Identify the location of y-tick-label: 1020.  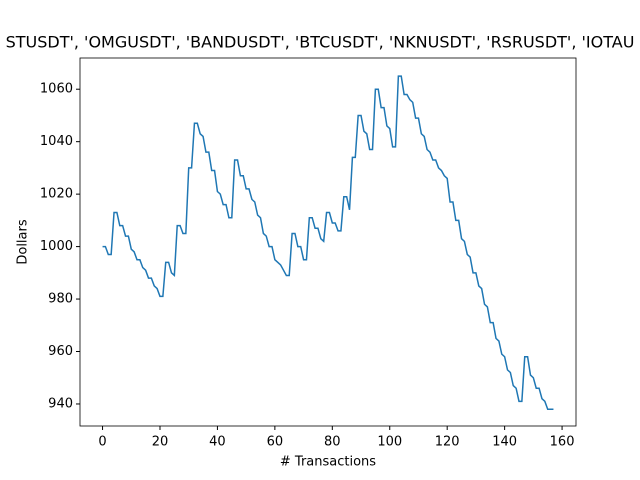
(56, 194).